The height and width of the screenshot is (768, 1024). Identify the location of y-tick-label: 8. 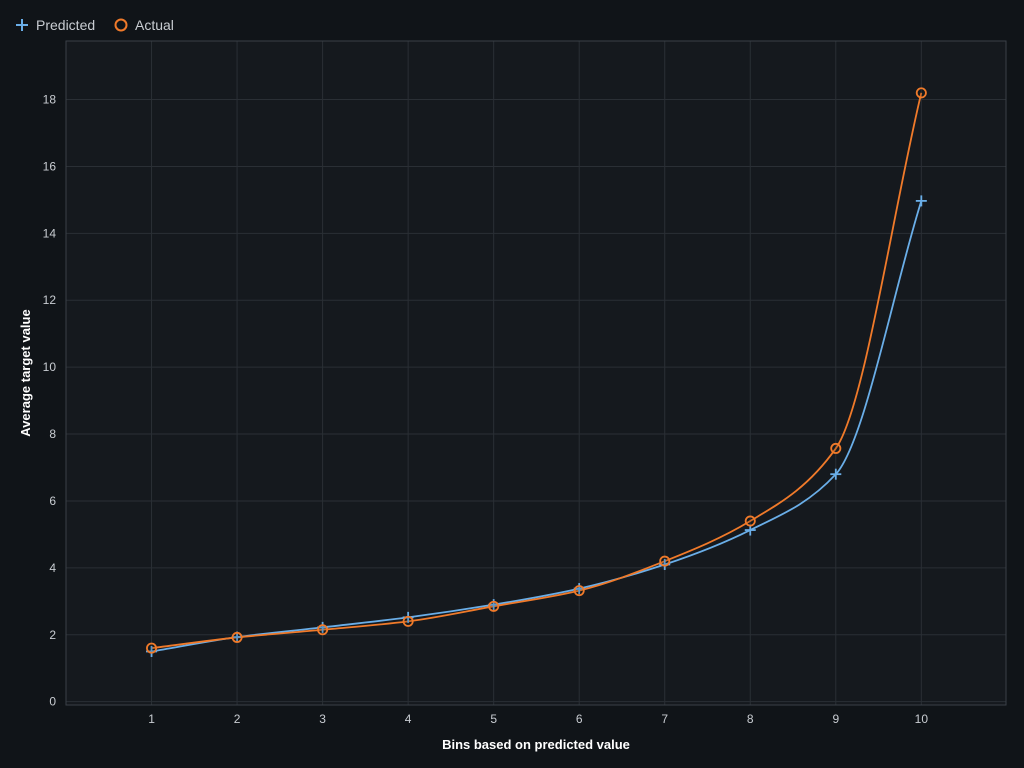
(52, 434).